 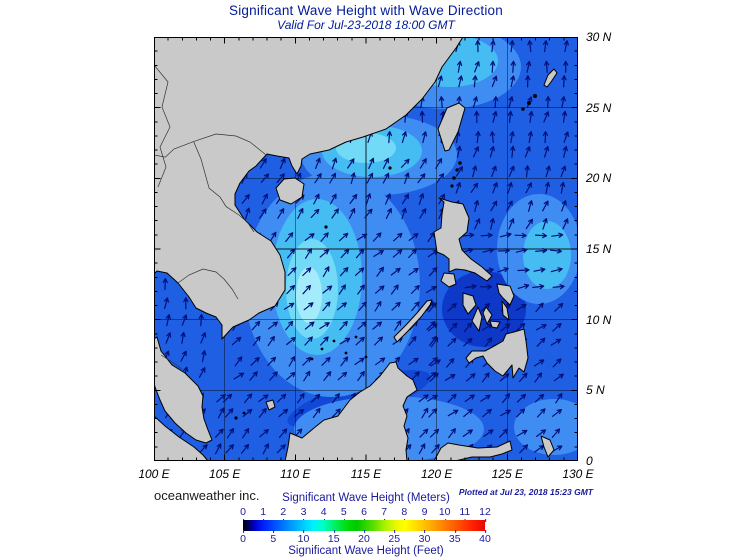 I want to click on lon-label: 110 E, so click(x=295, y=474).